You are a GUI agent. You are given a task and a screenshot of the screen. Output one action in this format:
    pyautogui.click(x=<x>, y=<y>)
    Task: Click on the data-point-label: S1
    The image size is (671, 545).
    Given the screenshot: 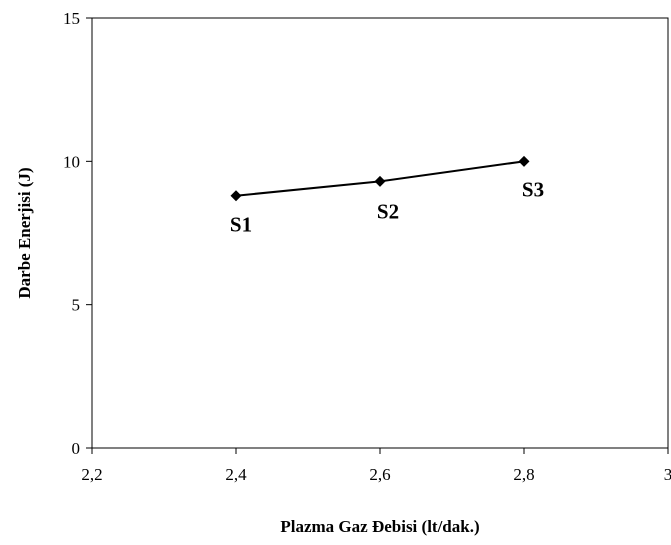 What is the action you would take?
    pyautogui.click(x=241, y=225)
    